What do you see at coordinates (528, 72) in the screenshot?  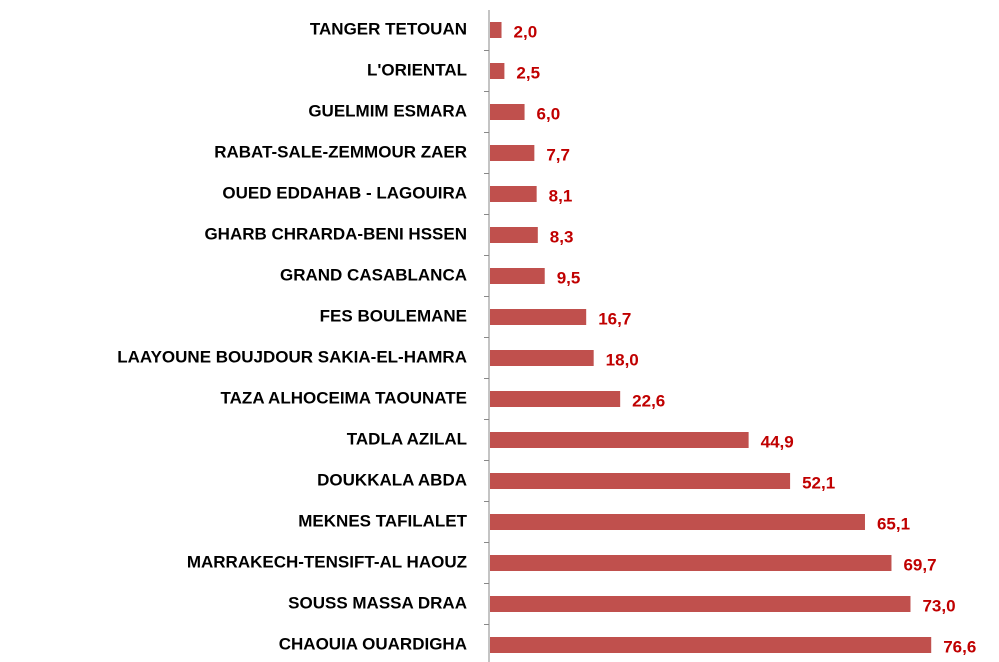 I see `value-label: 2,5` at bounding box center [528, 72].